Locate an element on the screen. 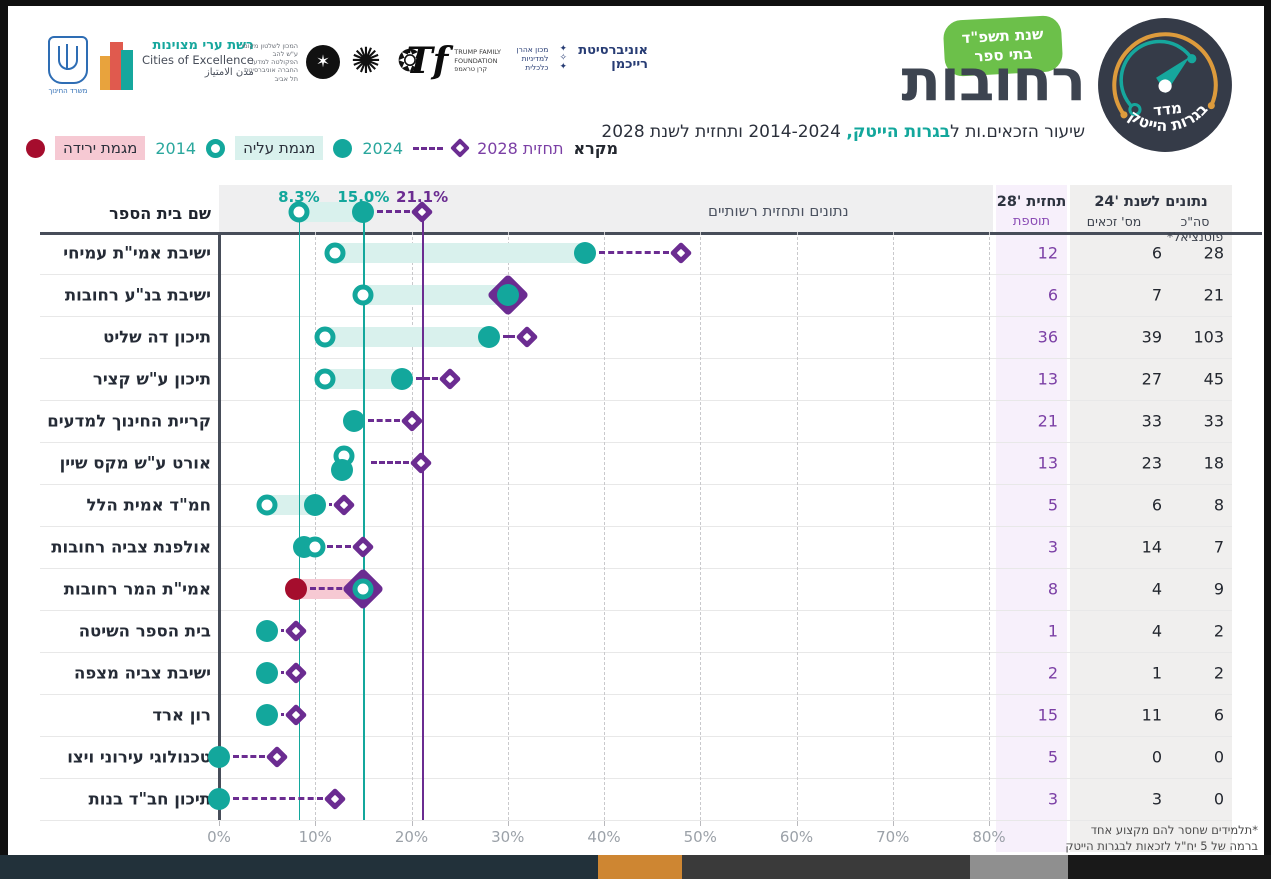 This screenshot has width=1271, height=879. forecast28-header: תחזית '28 is located at coordinates (1031, 202).